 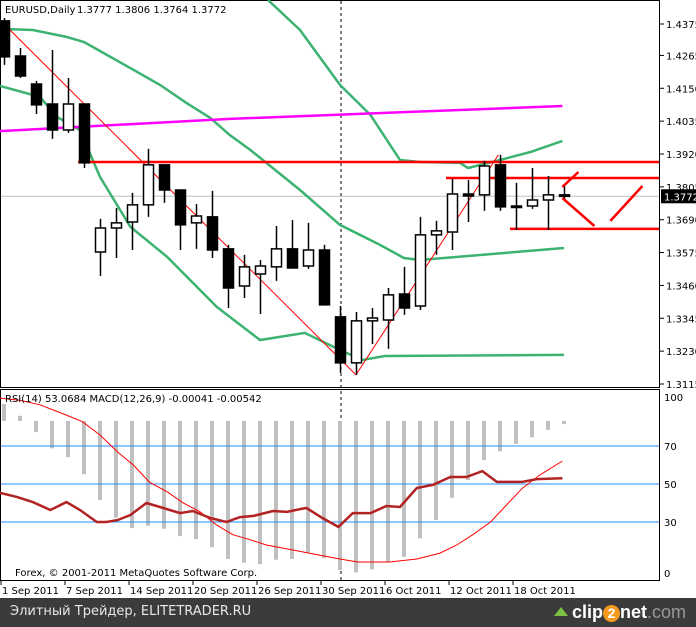 What do you see at coordinates (667, 574) in the screenshot?
I see `indicator-tick-label: 0` at bounding box center [667, 574].